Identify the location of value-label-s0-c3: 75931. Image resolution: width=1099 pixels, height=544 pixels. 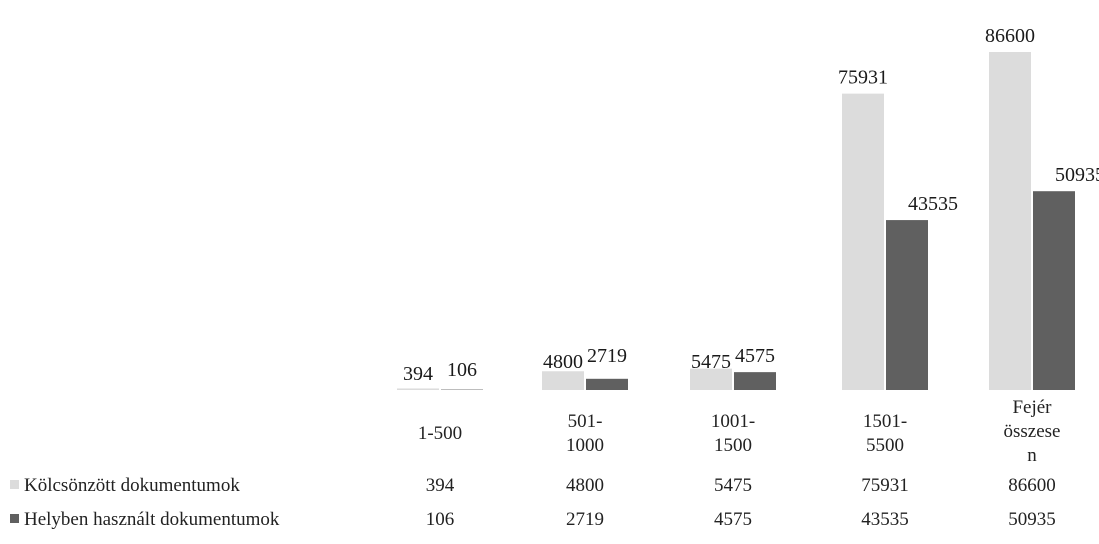
(863, 78).